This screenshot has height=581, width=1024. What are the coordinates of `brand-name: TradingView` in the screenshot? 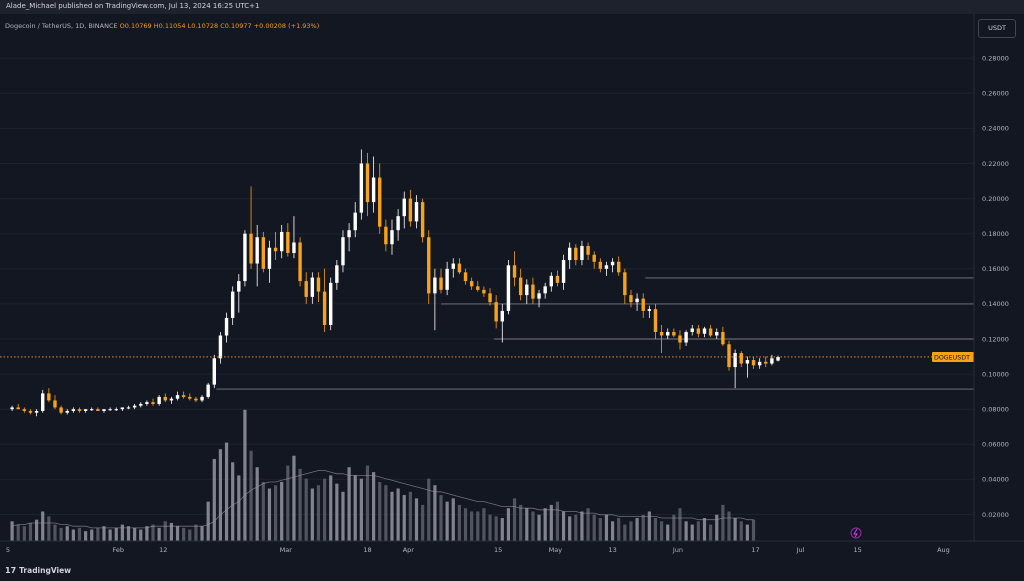 It's located at (45, 570).